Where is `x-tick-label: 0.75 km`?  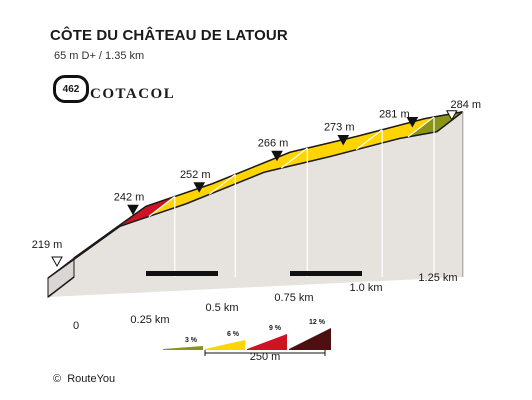
x-tick-label: 0.75 km is located at coordinates (293, 298).